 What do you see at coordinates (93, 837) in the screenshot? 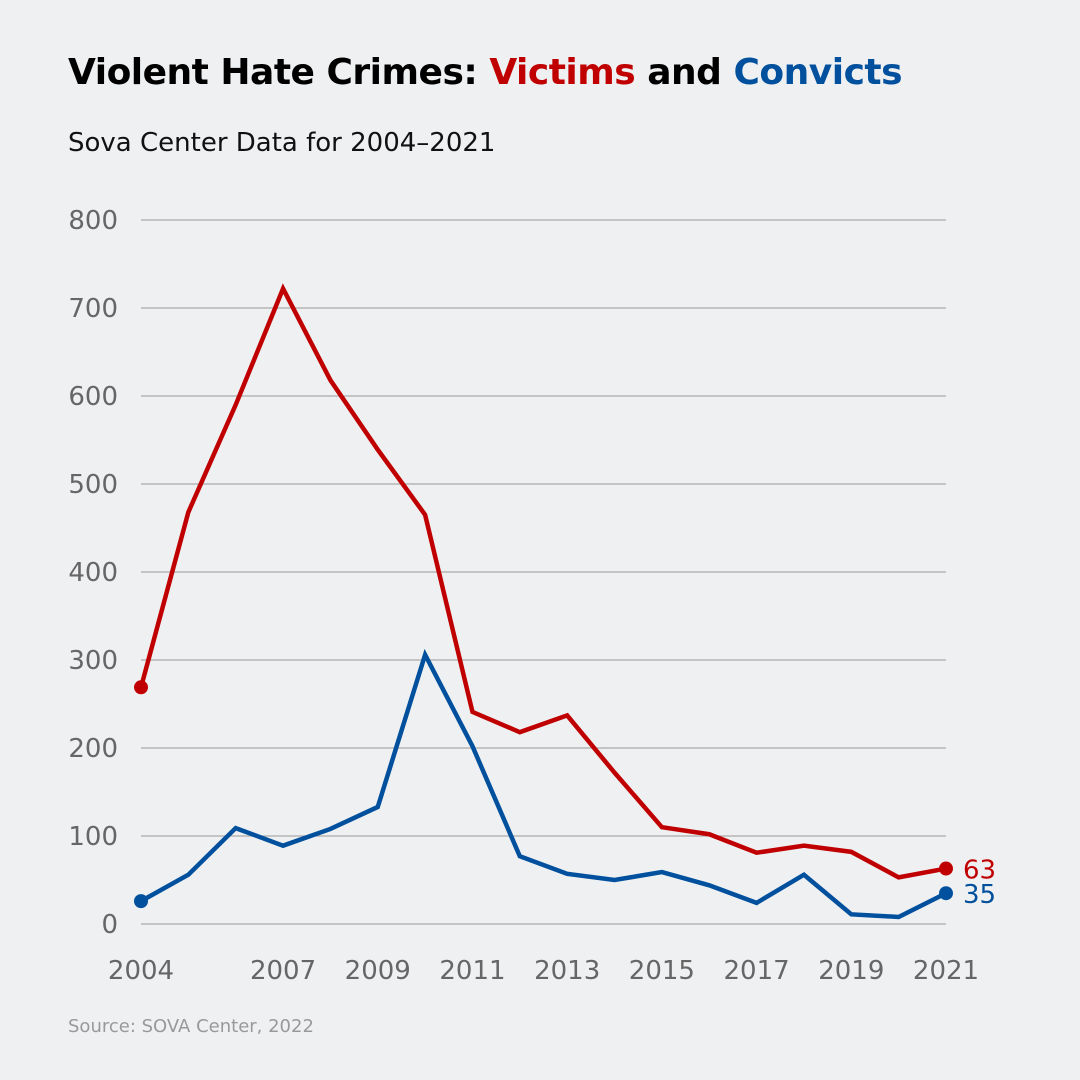
I see `y-tick-label: 100` at bounding box center [93, 837].